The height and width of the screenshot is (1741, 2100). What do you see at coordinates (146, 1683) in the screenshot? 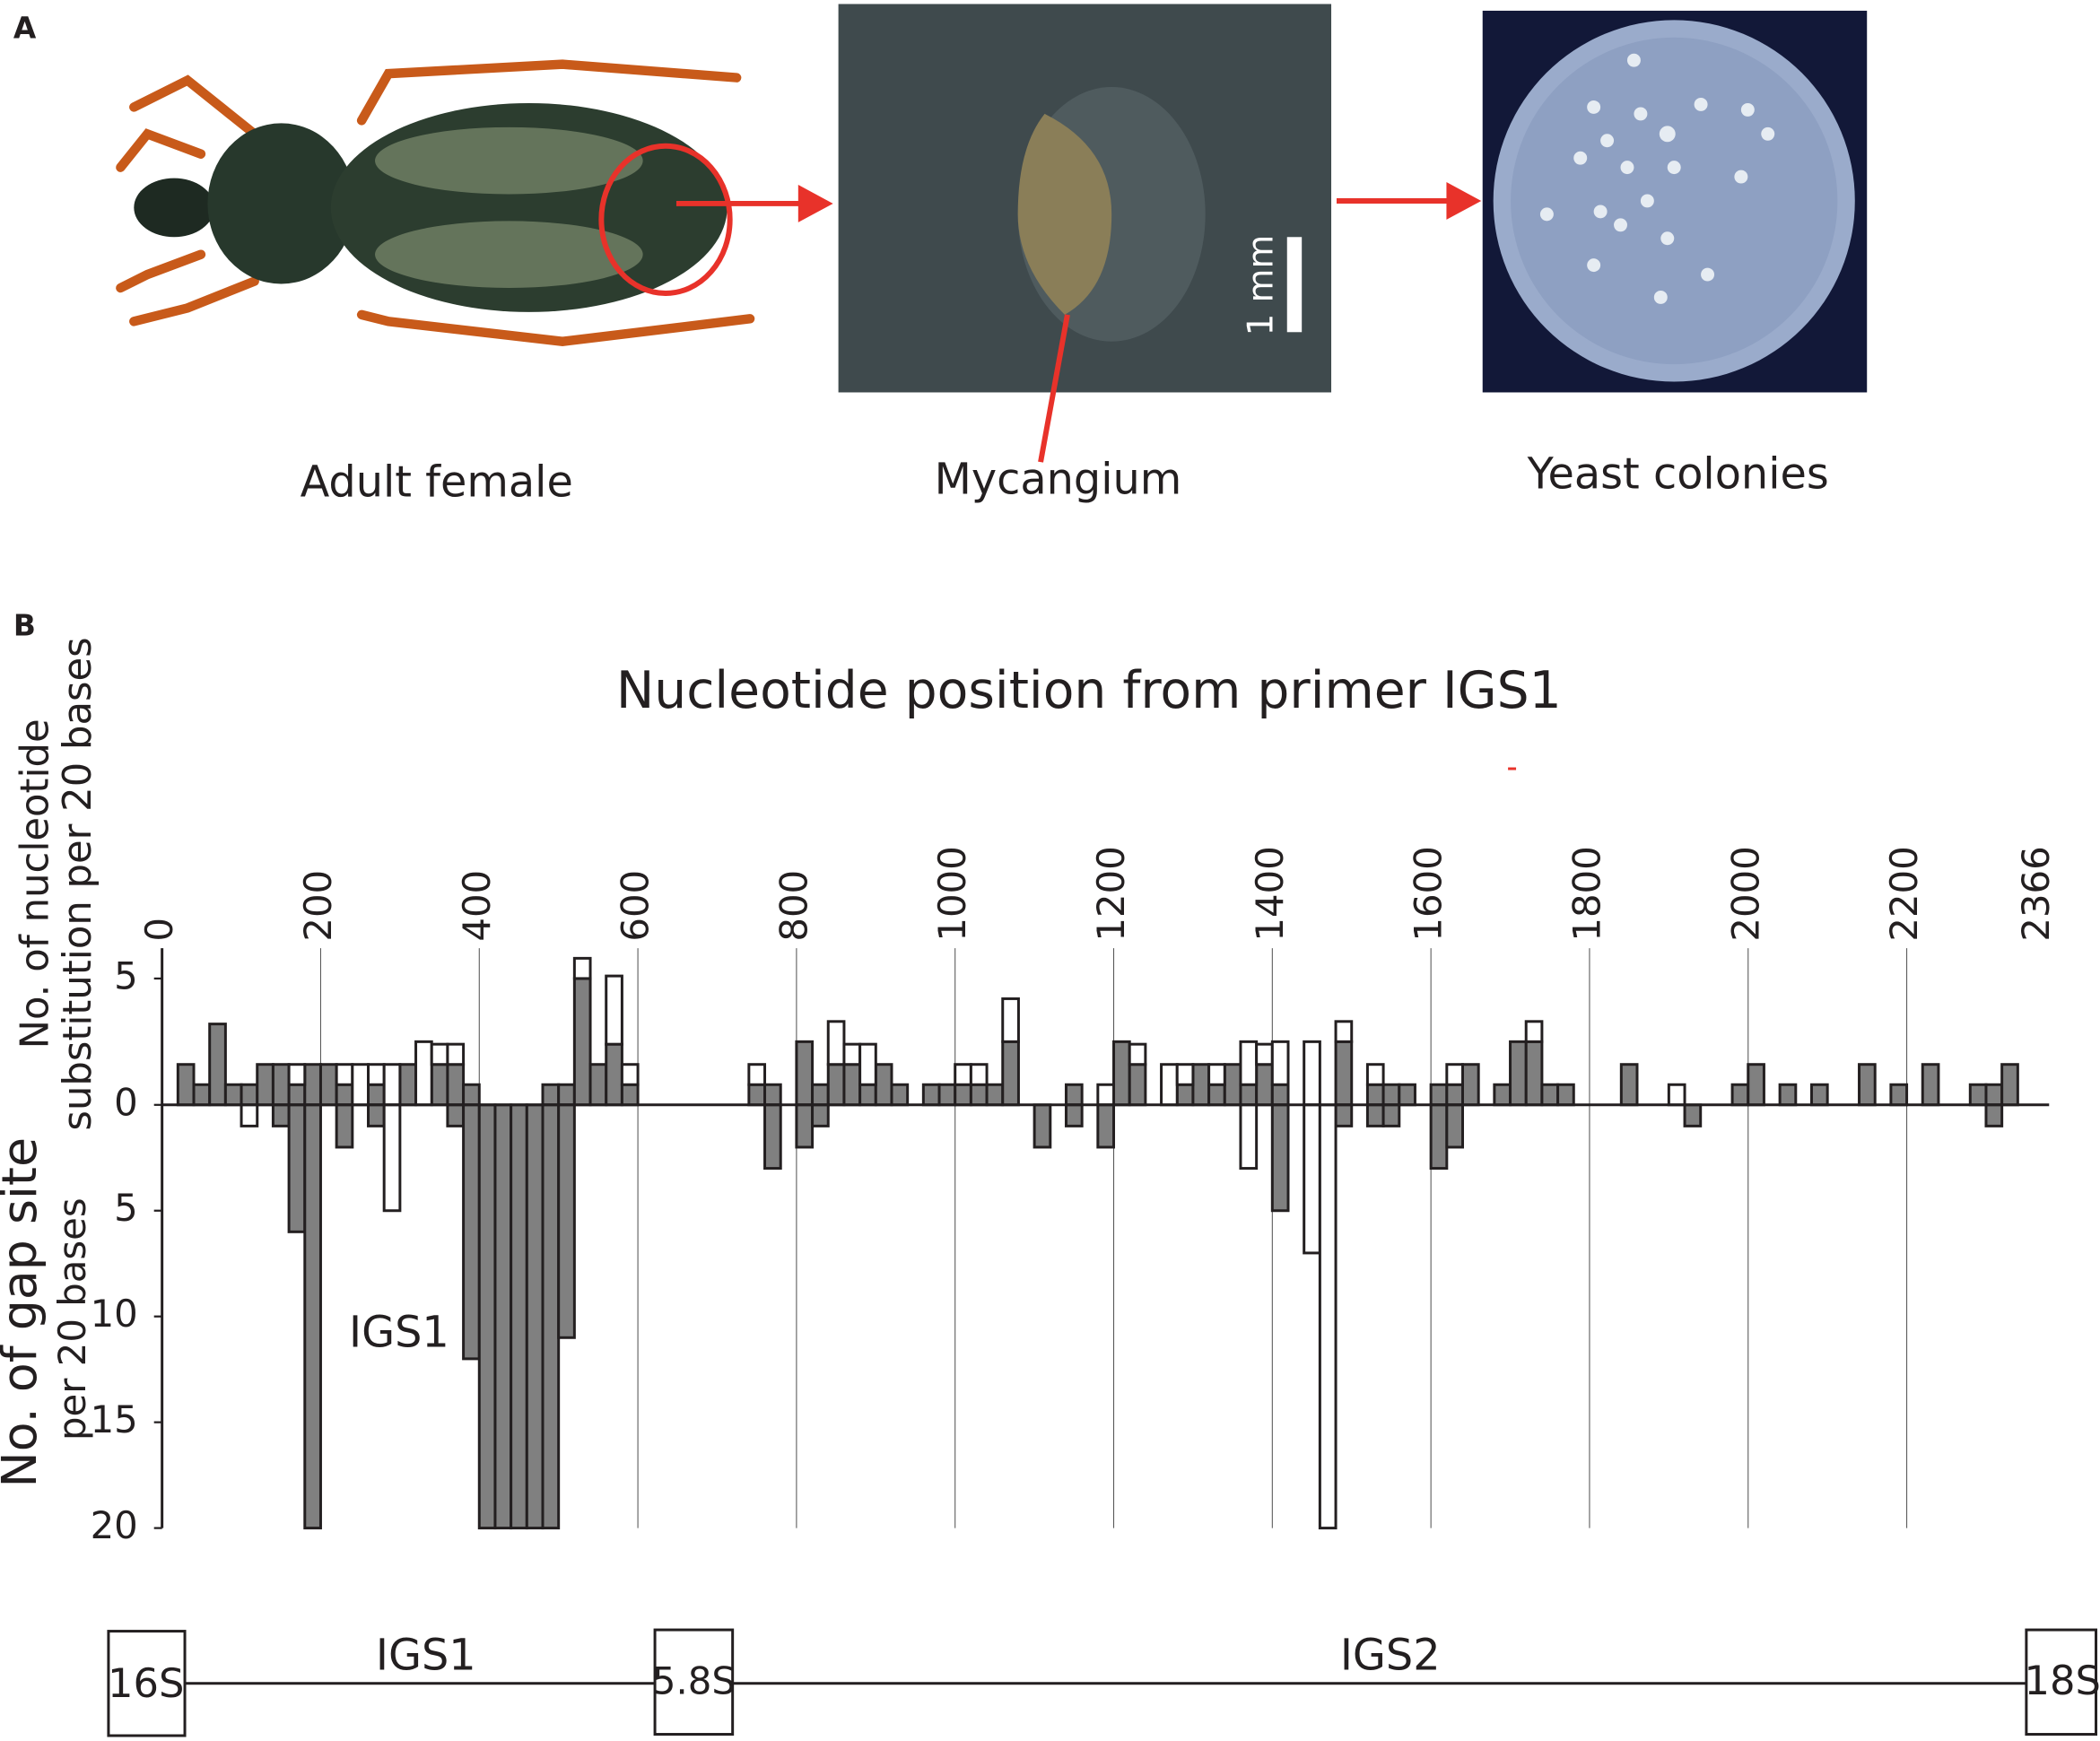
I see `gene-box-label: 16S` at bounding box center [146, 1683].